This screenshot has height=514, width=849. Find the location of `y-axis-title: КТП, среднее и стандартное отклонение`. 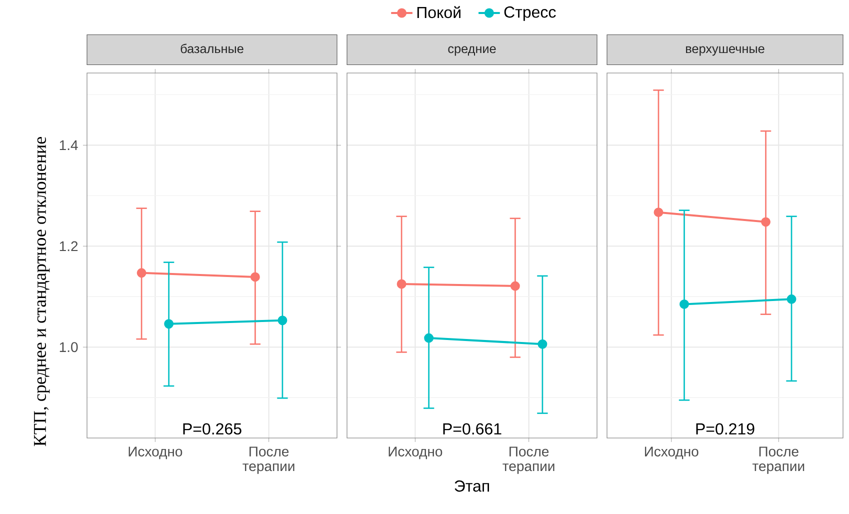

y-axis-title: КТП, среднее и стандартное отклонение is located at coordinates (42, 291).